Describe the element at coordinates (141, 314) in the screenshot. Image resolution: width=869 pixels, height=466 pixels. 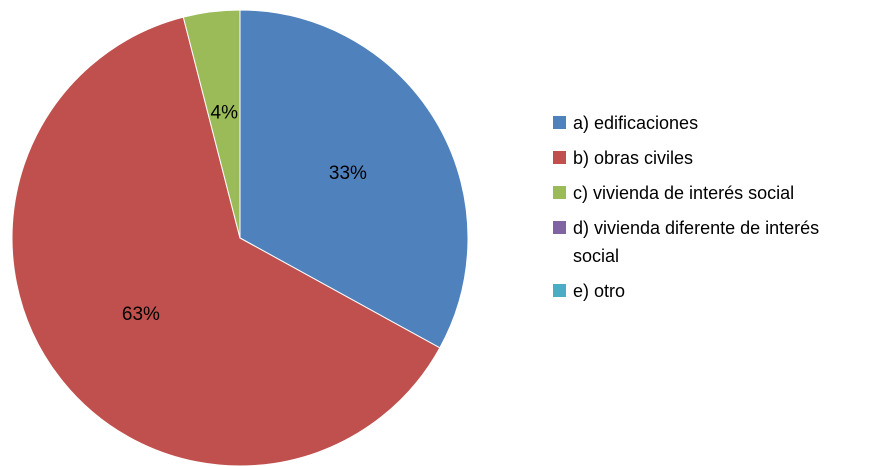
I see `data-label: 63%` at that location.